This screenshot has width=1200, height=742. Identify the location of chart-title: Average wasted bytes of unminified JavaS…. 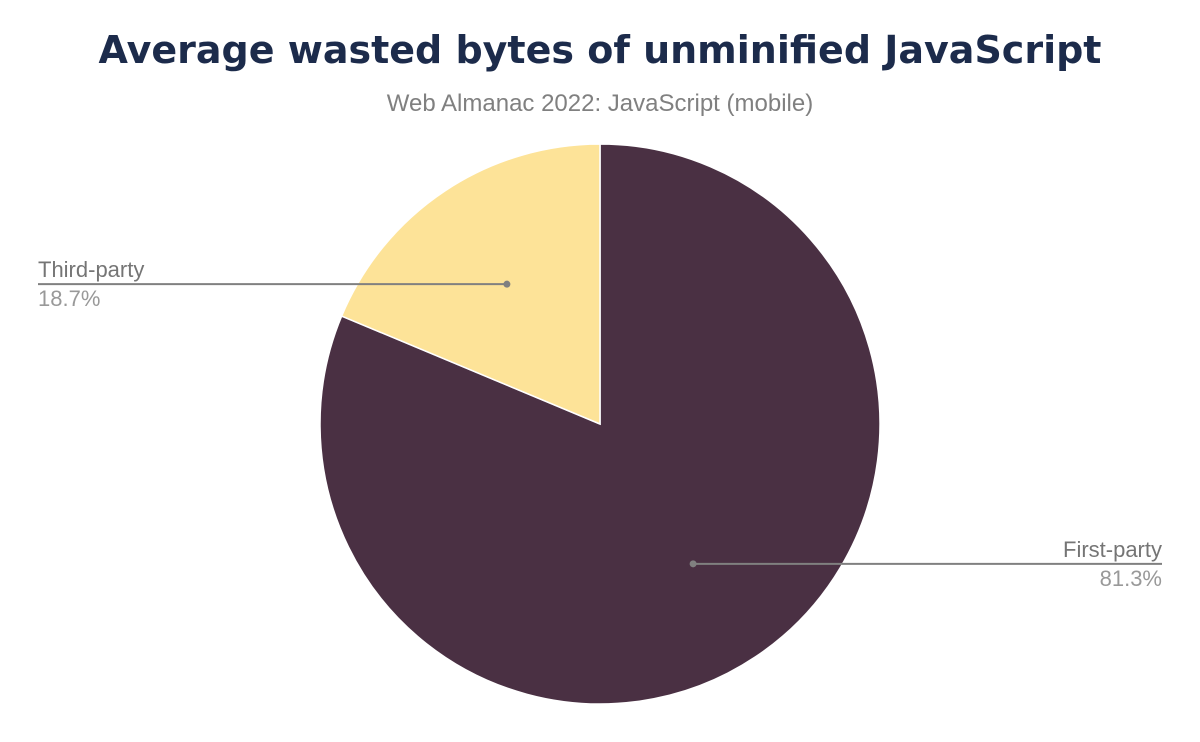
(600, 50).